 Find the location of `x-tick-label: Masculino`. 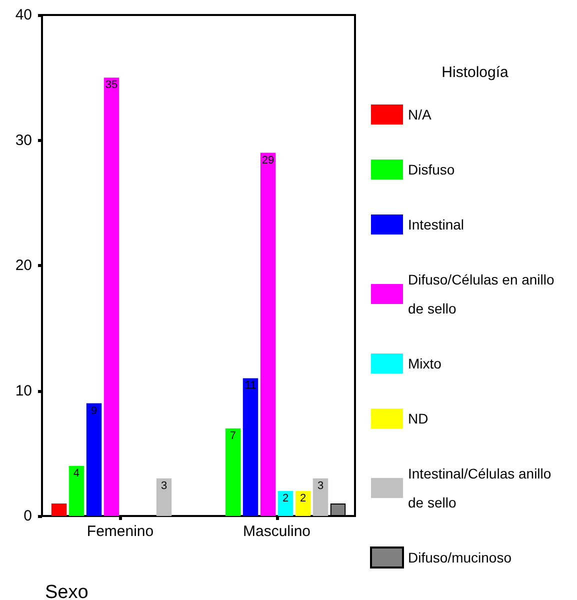

x-tick-label: Masculino is located at coordinates (276, 531).